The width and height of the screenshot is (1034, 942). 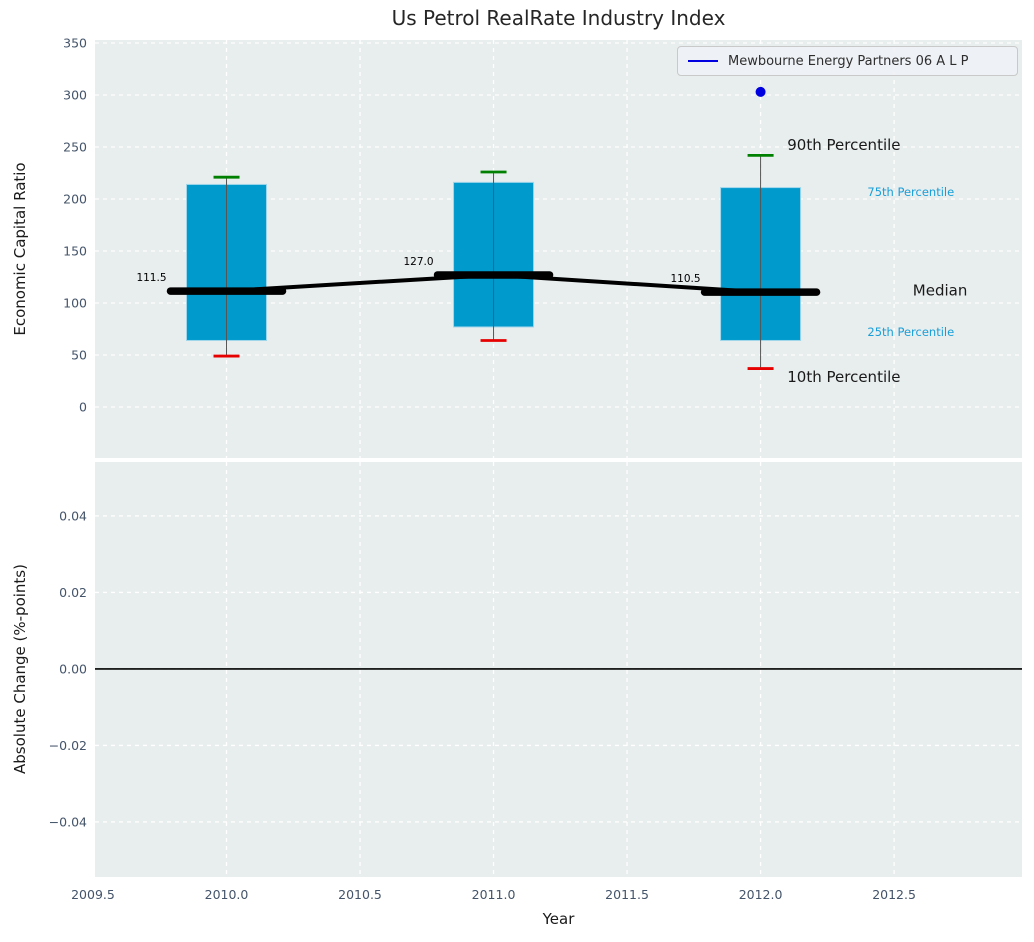 I want to click on chart-title: Us Petrol RealRate Industry Index, so click(x=558, y=18).